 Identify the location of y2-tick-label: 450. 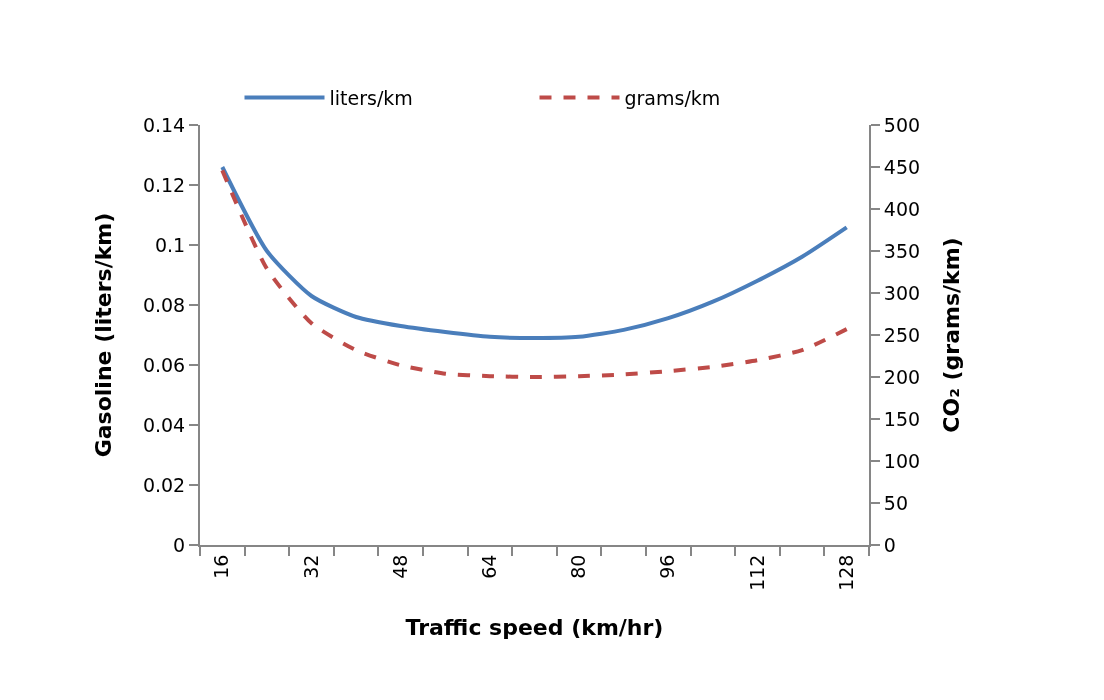
(902, 166).